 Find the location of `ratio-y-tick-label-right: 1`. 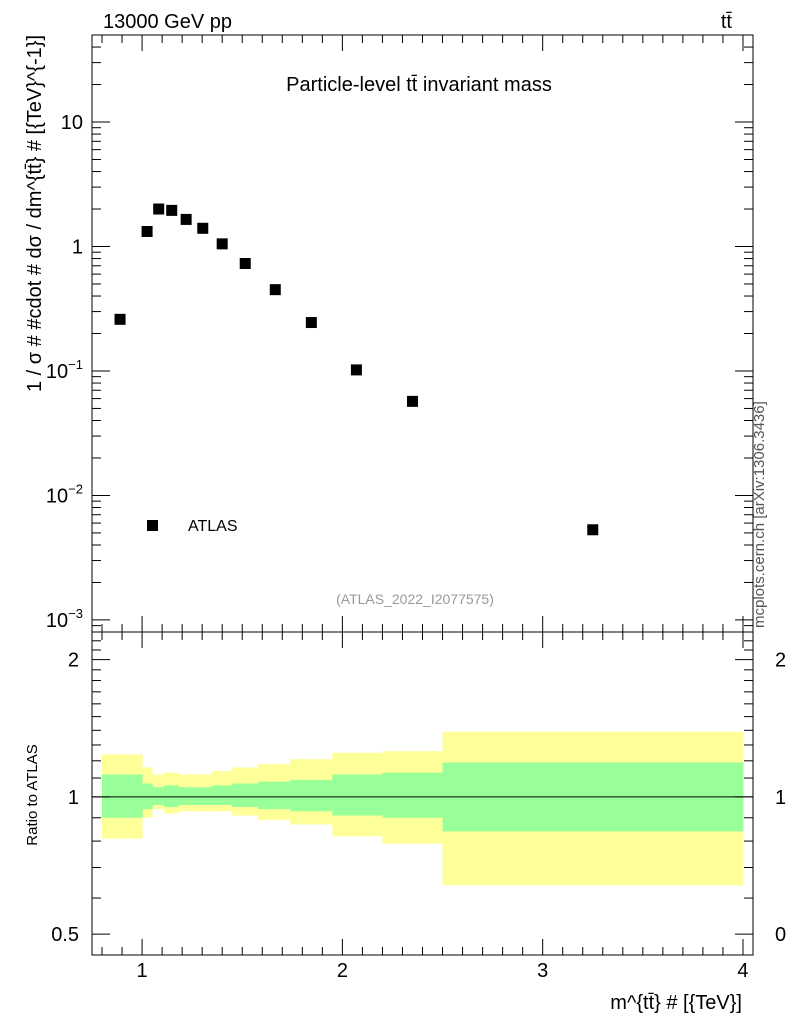

ratio-y-tick-label-right: 1 is located at coordinates (780, 798).